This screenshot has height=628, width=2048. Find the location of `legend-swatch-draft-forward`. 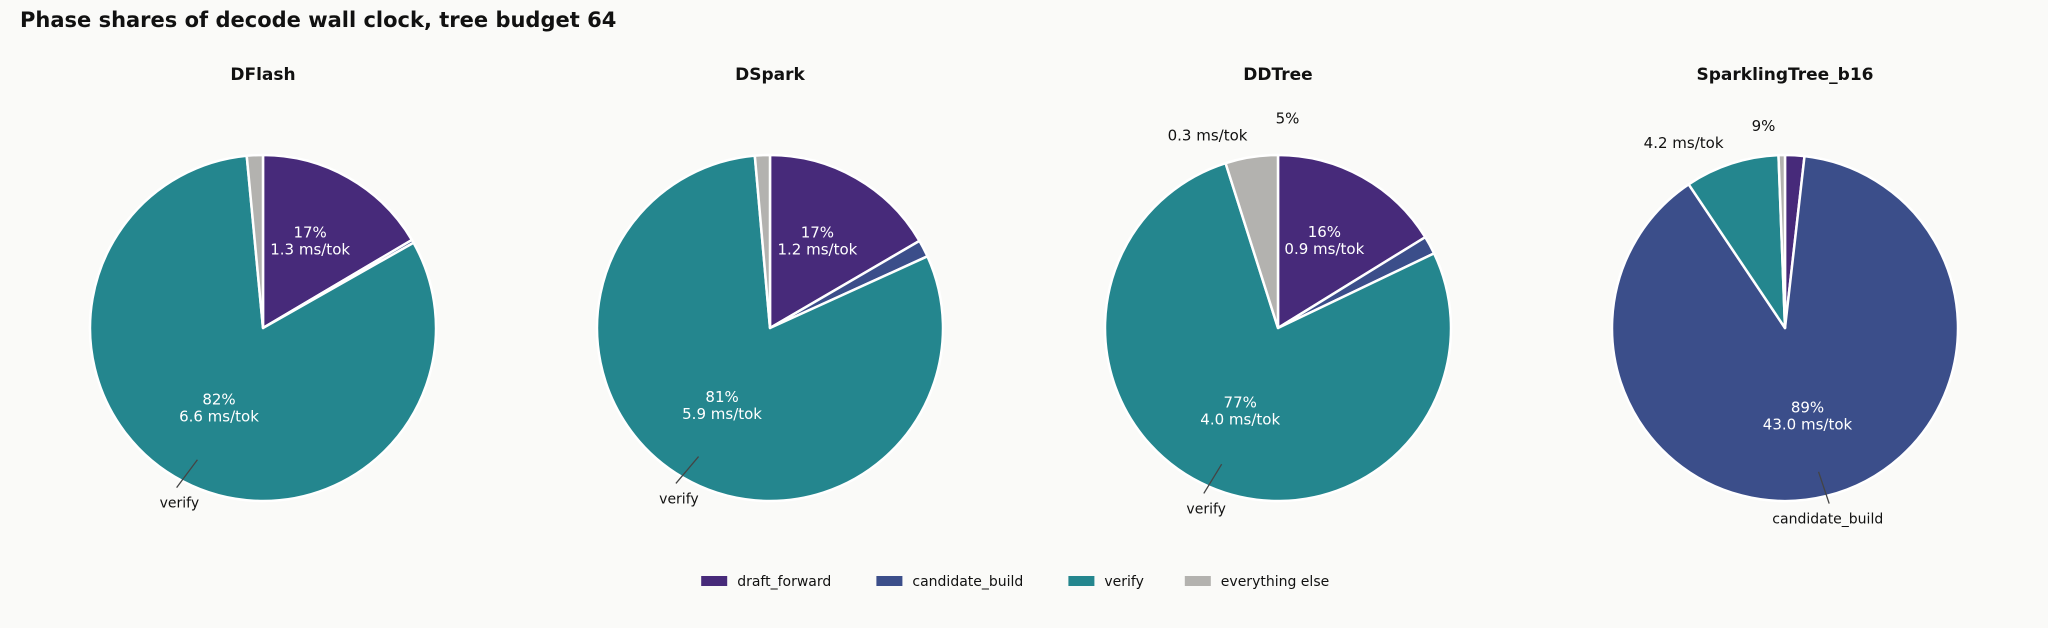

legend-swatch-draft-forward is located at coordinates (714, 581).